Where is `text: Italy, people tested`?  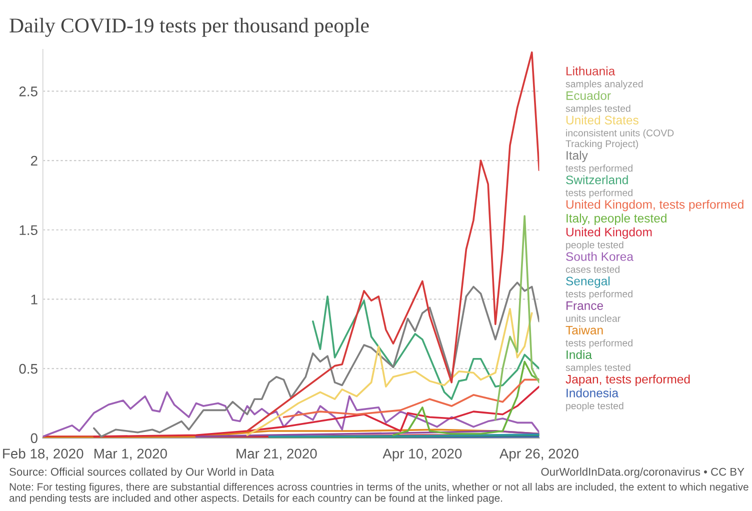
text: Italy, people tested is located at coordinates (616, 219).